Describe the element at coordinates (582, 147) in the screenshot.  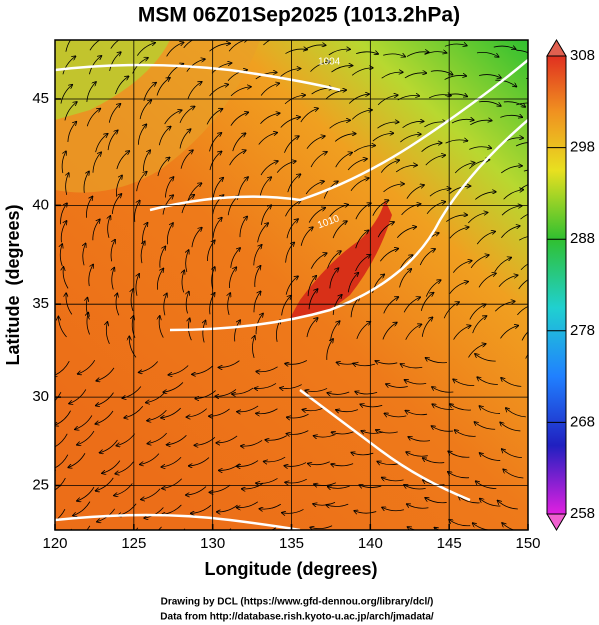
I see `colorbar-tick-label: 298` at that location.